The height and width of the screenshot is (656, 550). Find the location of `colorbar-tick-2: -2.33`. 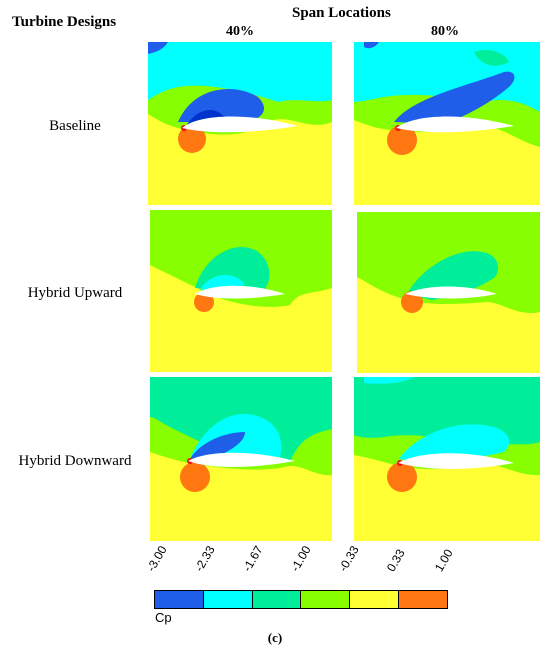

colorbar-tick-2: -2.33 is located at coordinates (204, 558).